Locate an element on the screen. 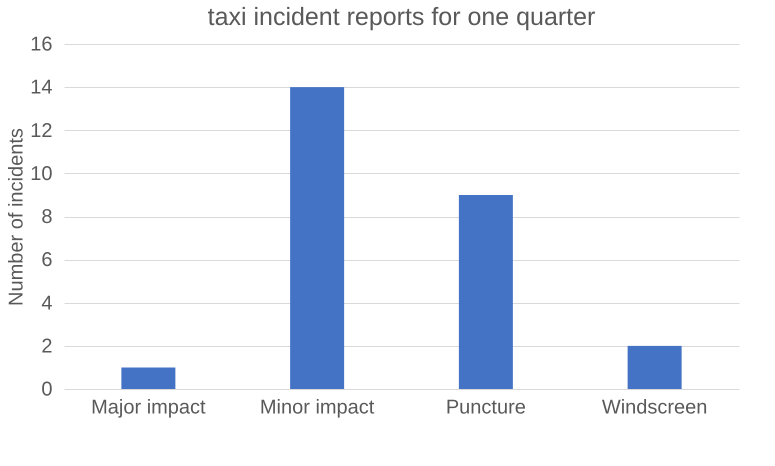 The image size is (775, 466). chart-title: taxi incident reports for one quarter is located at coordinates (402, 17).